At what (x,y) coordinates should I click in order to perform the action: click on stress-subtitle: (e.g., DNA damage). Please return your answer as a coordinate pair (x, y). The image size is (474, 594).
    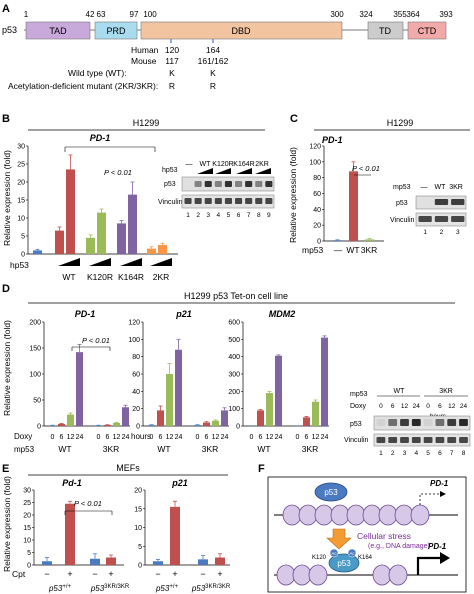
    Looking at the image, I should click on (399, 546).